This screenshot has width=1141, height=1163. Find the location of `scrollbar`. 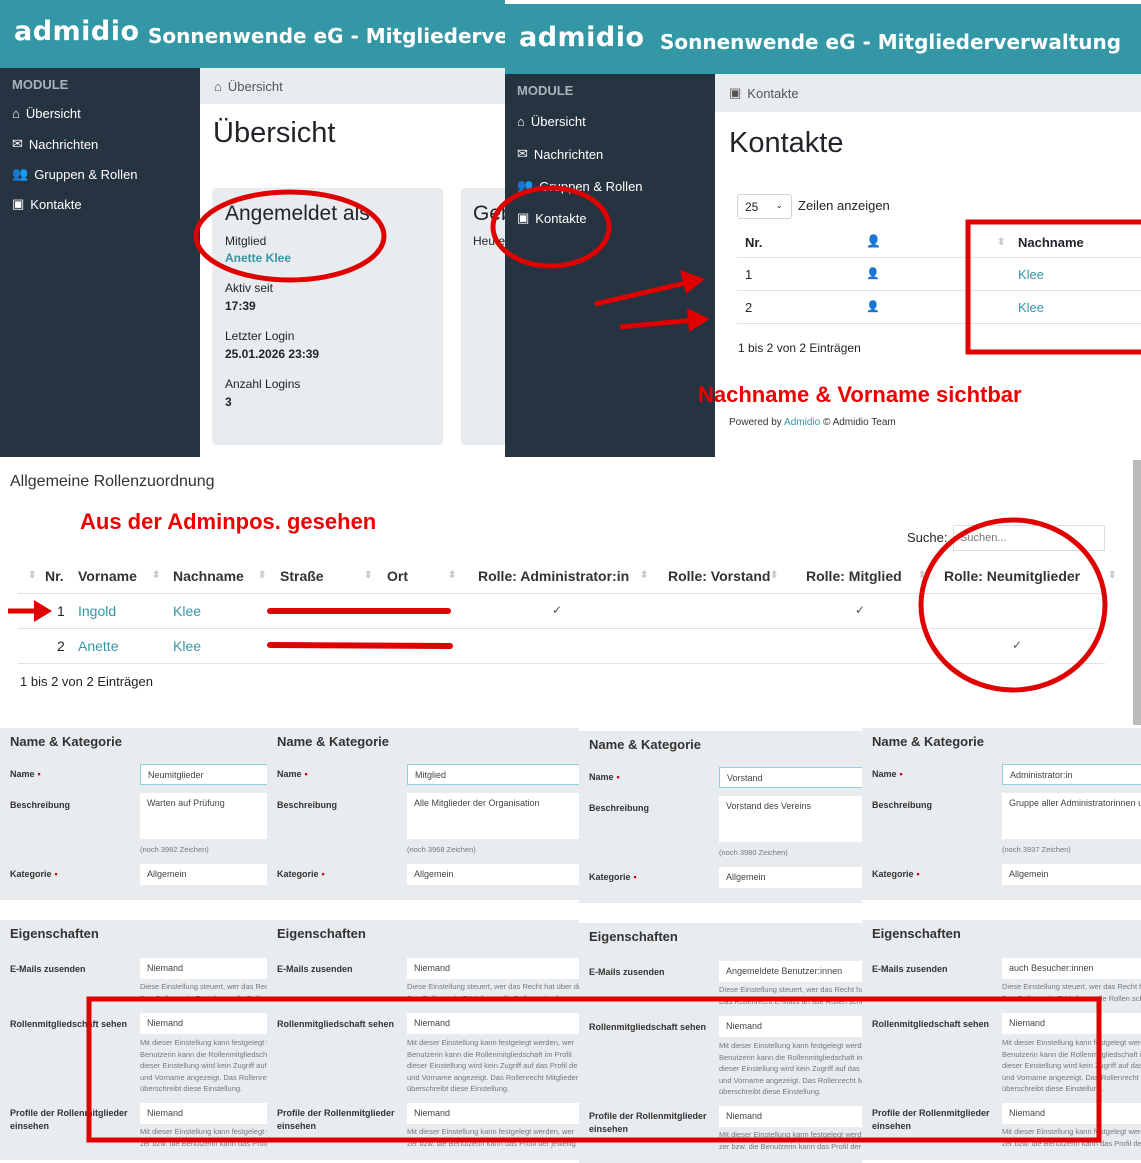

scrollbar is located at coordinates (1137, 592).